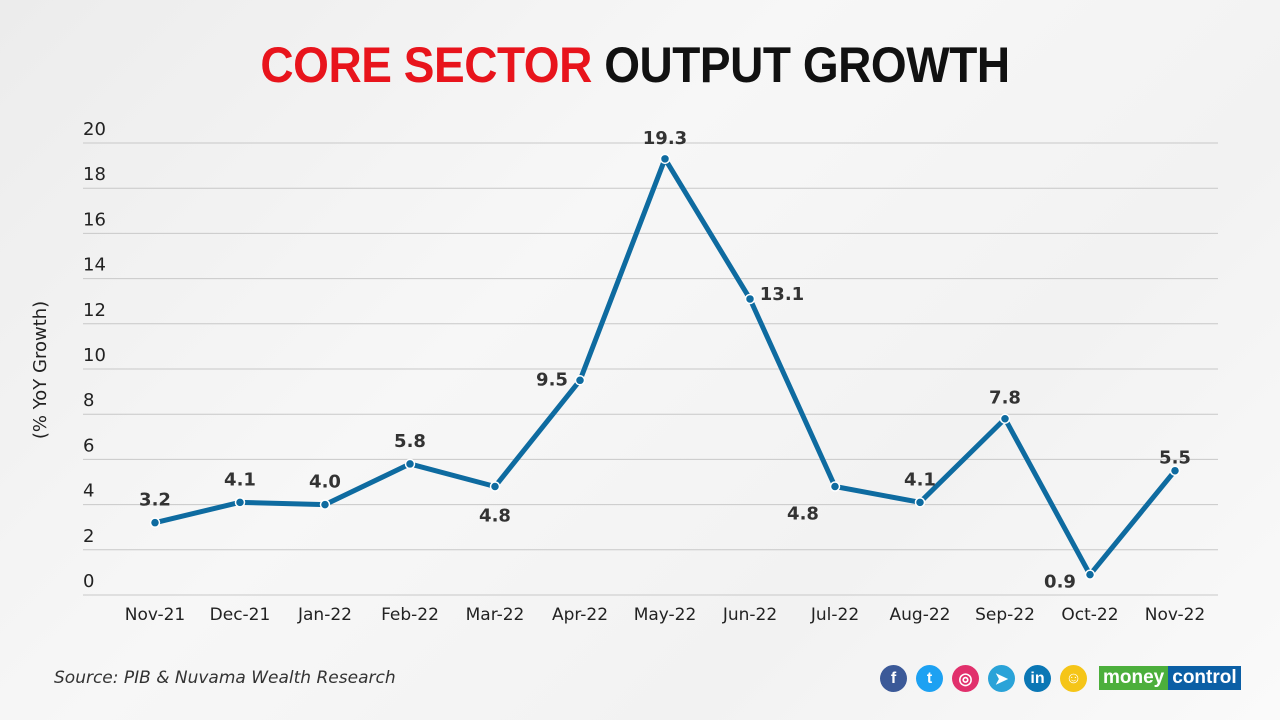  What do you see at coordinates (410, 615) in the screenshot?
I see `x-tick-label: Feb-22` at bounding box center [410, 615].